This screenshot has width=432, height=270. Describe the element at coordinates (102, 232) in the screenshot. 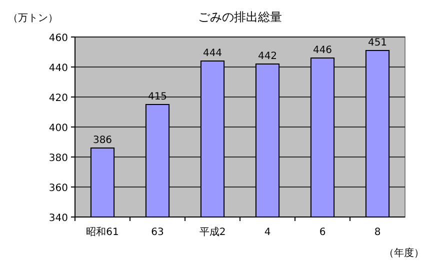

I see `x-tick-label: 昭和61` at that location.